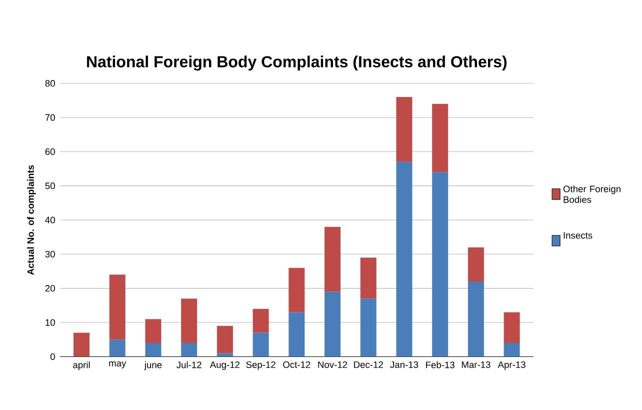 This screenshot has width=642, height=410. I want to click on y-tick-label: 0, so click(52, 356).